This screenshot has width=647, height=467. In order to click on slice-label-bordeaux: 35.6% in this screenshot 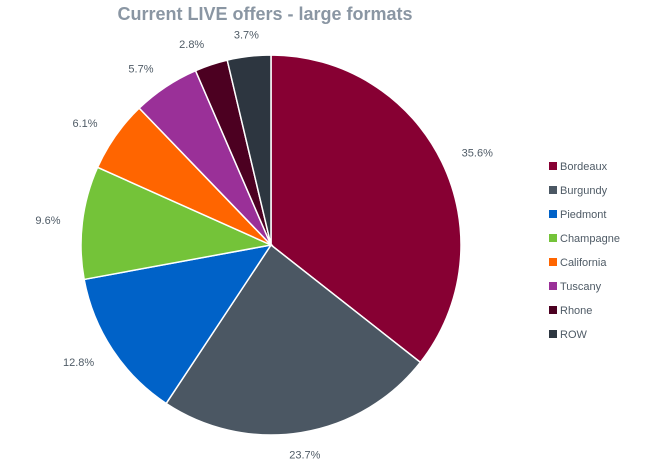, I will do `click(477, 153)`.